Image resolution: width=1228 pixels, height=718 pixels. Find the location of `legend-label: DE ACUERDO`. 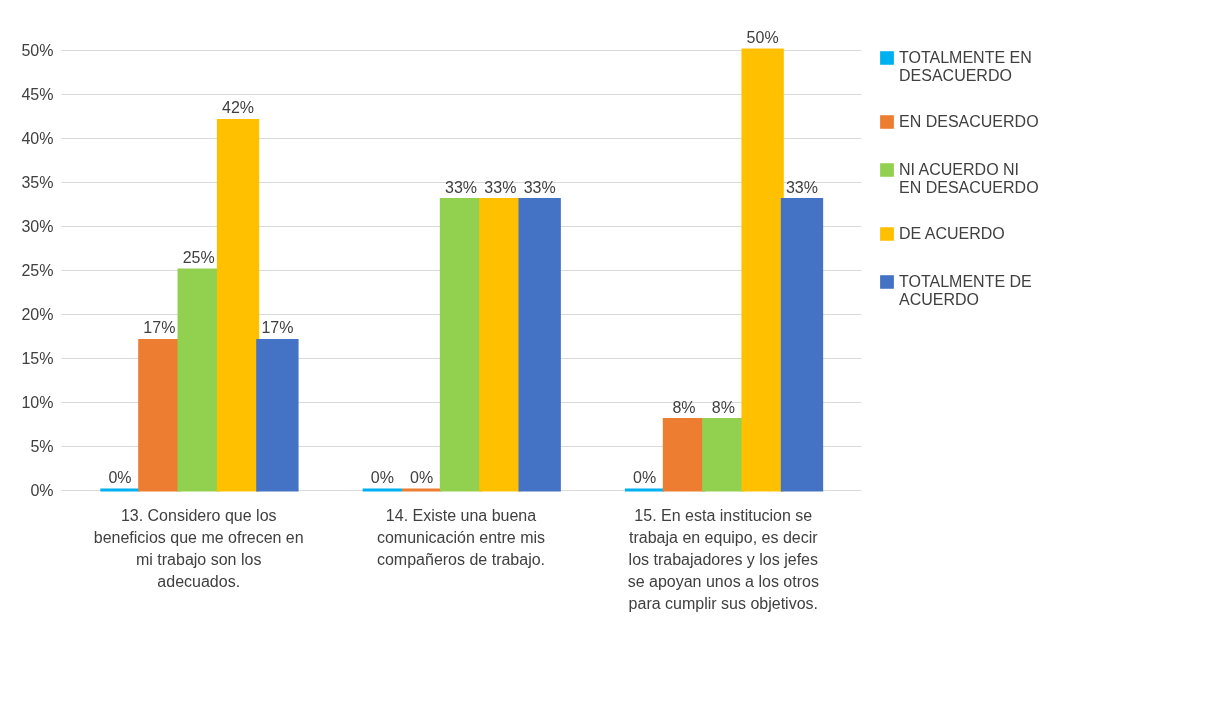

legend-label: DE ACUERDO is located at coordinates (952, 233).